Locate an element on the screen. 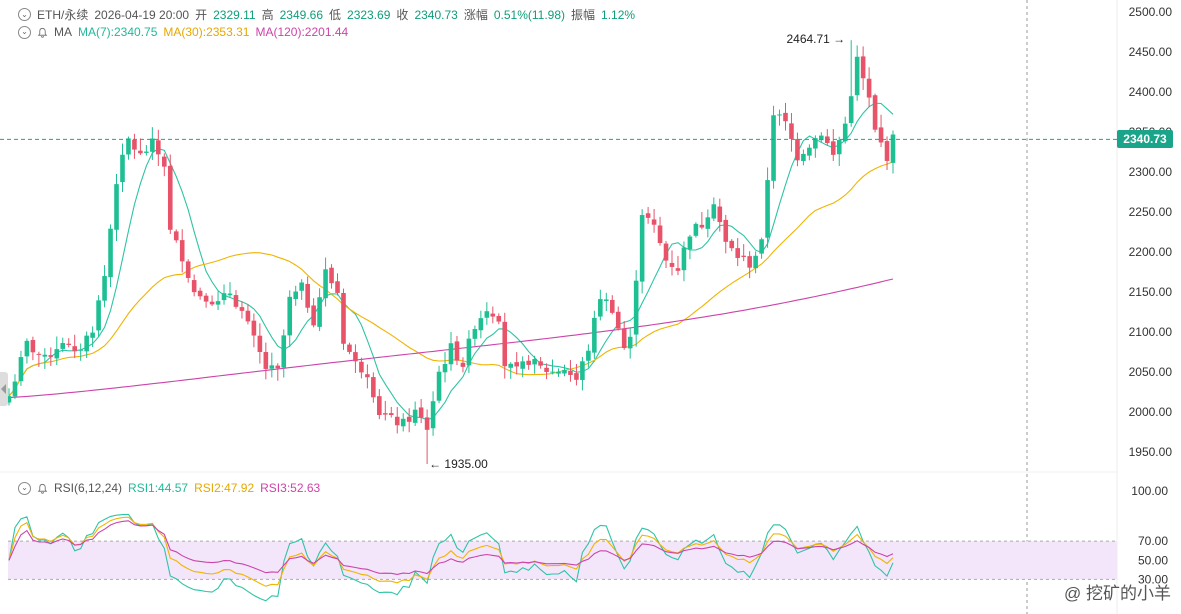 Image resolution: width=1181 pixels, height=614 pixels. price-tick-label: 2100.00 is located at coordinates (1151, 332).